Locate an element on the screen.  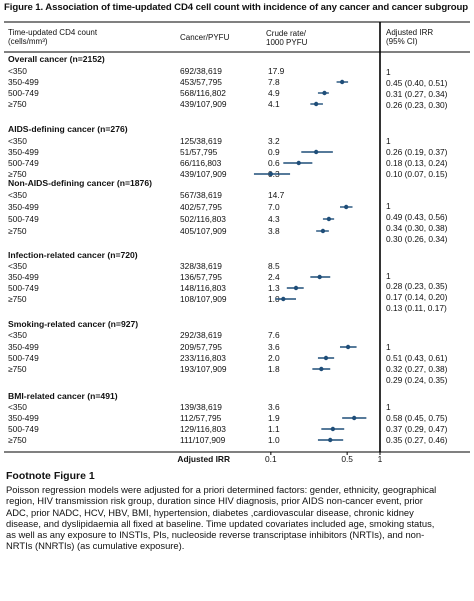
row-cancer-pyfu: 193/107,909 is located at coordinates (203, 369).